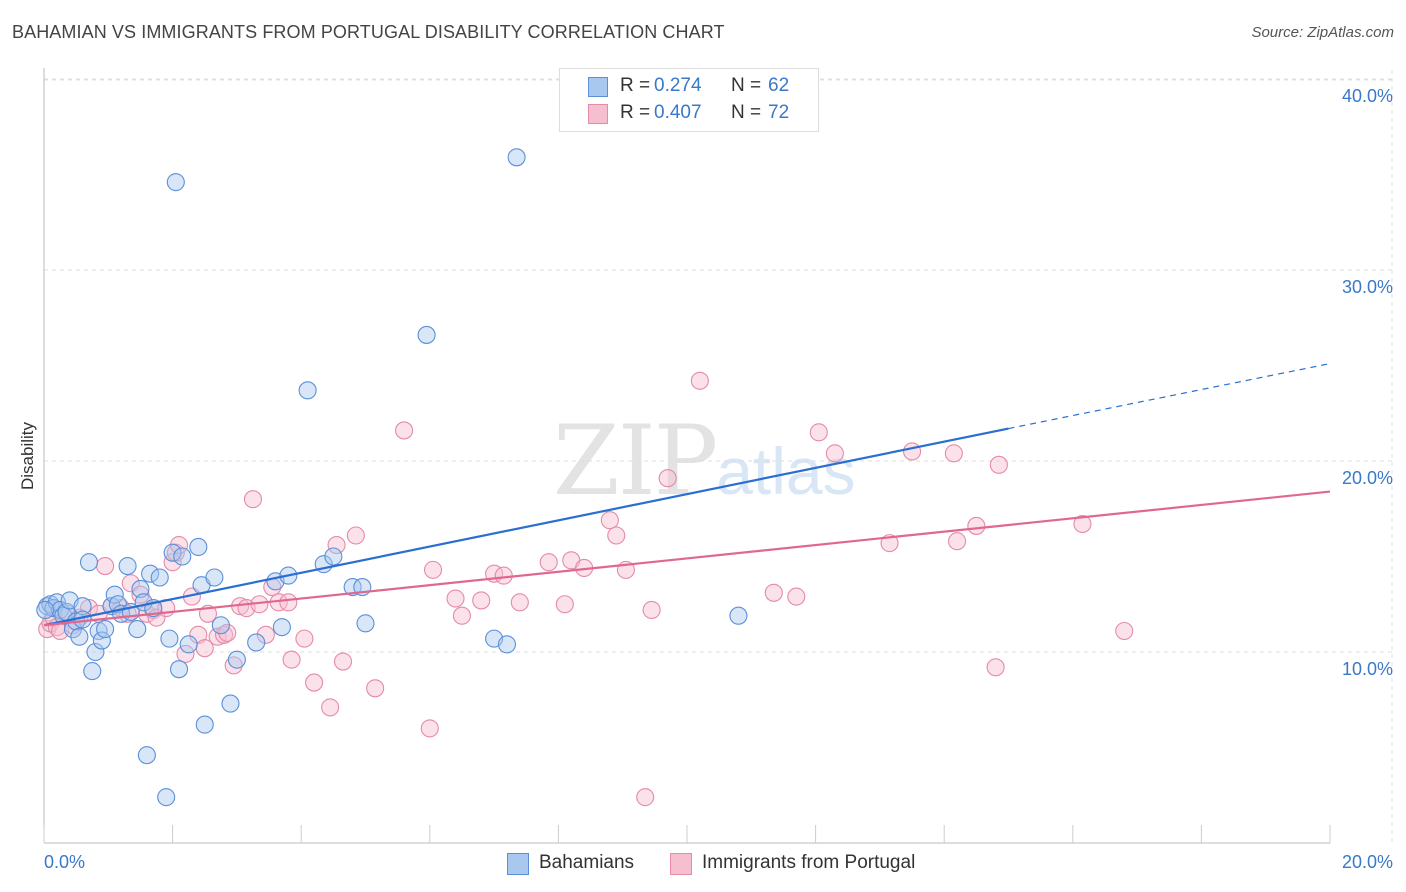  I want to click on y-tick-label-10: 10.0%, so click(1367, 669).